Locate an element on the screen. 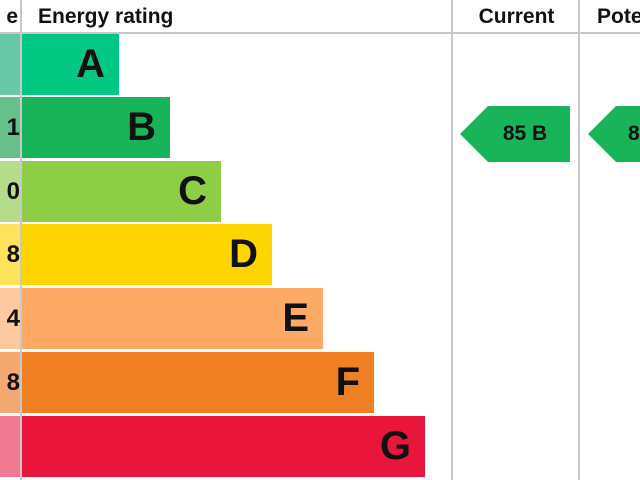 The image size is (640, 480). rating-letter: B is located at coordinates (141, 127).